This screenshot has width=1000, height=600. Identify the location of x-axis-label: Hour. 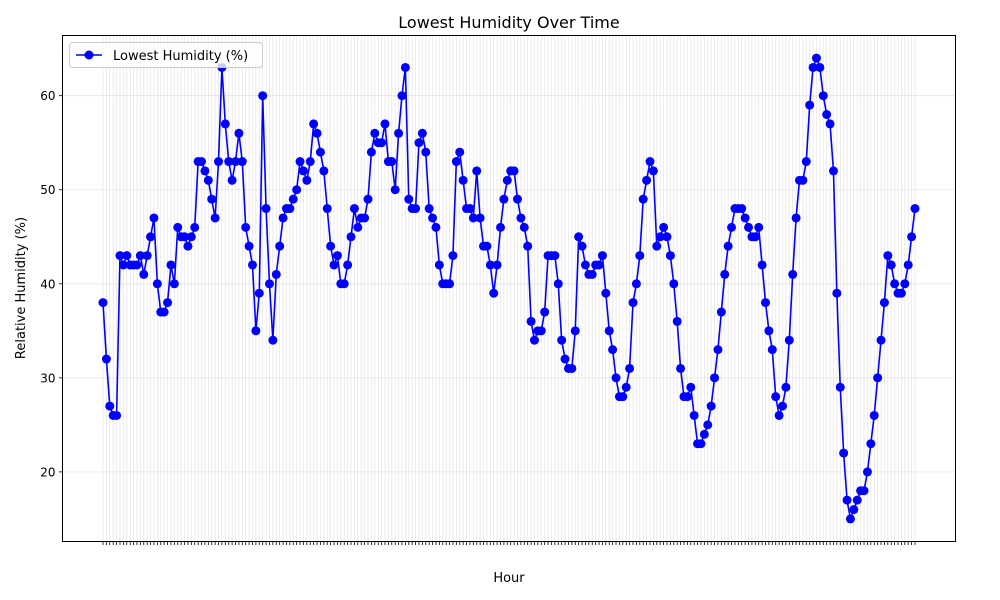
(509, 578).